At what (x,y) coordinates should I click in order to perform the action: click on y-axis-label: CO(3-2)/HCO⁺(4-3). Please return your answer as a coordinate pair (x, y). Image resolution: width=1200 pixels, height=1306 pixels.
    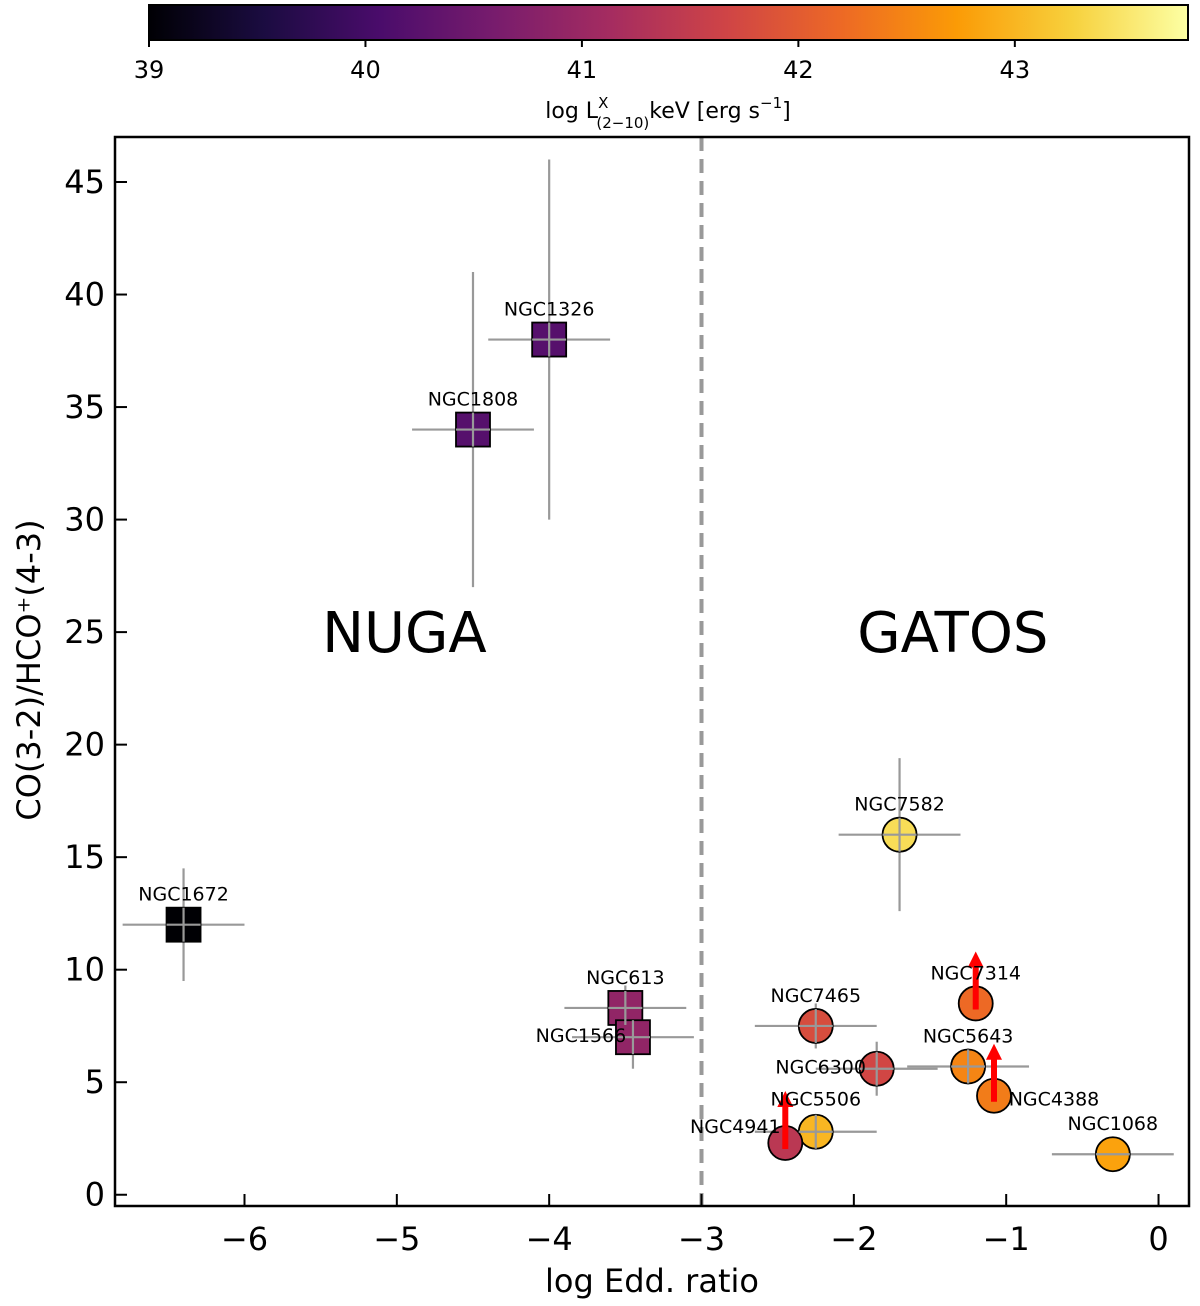
    Looking at the image, I should click on (29, 669).